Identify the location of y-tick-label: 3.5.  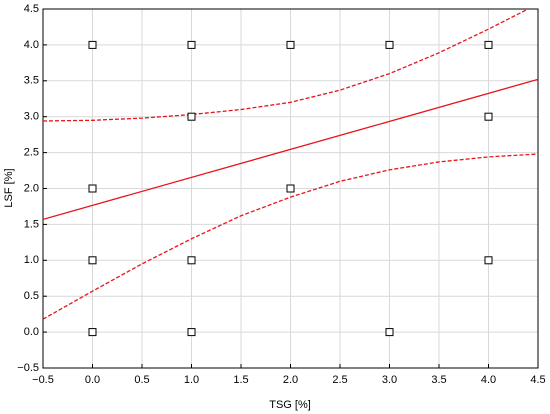
(31, 81).